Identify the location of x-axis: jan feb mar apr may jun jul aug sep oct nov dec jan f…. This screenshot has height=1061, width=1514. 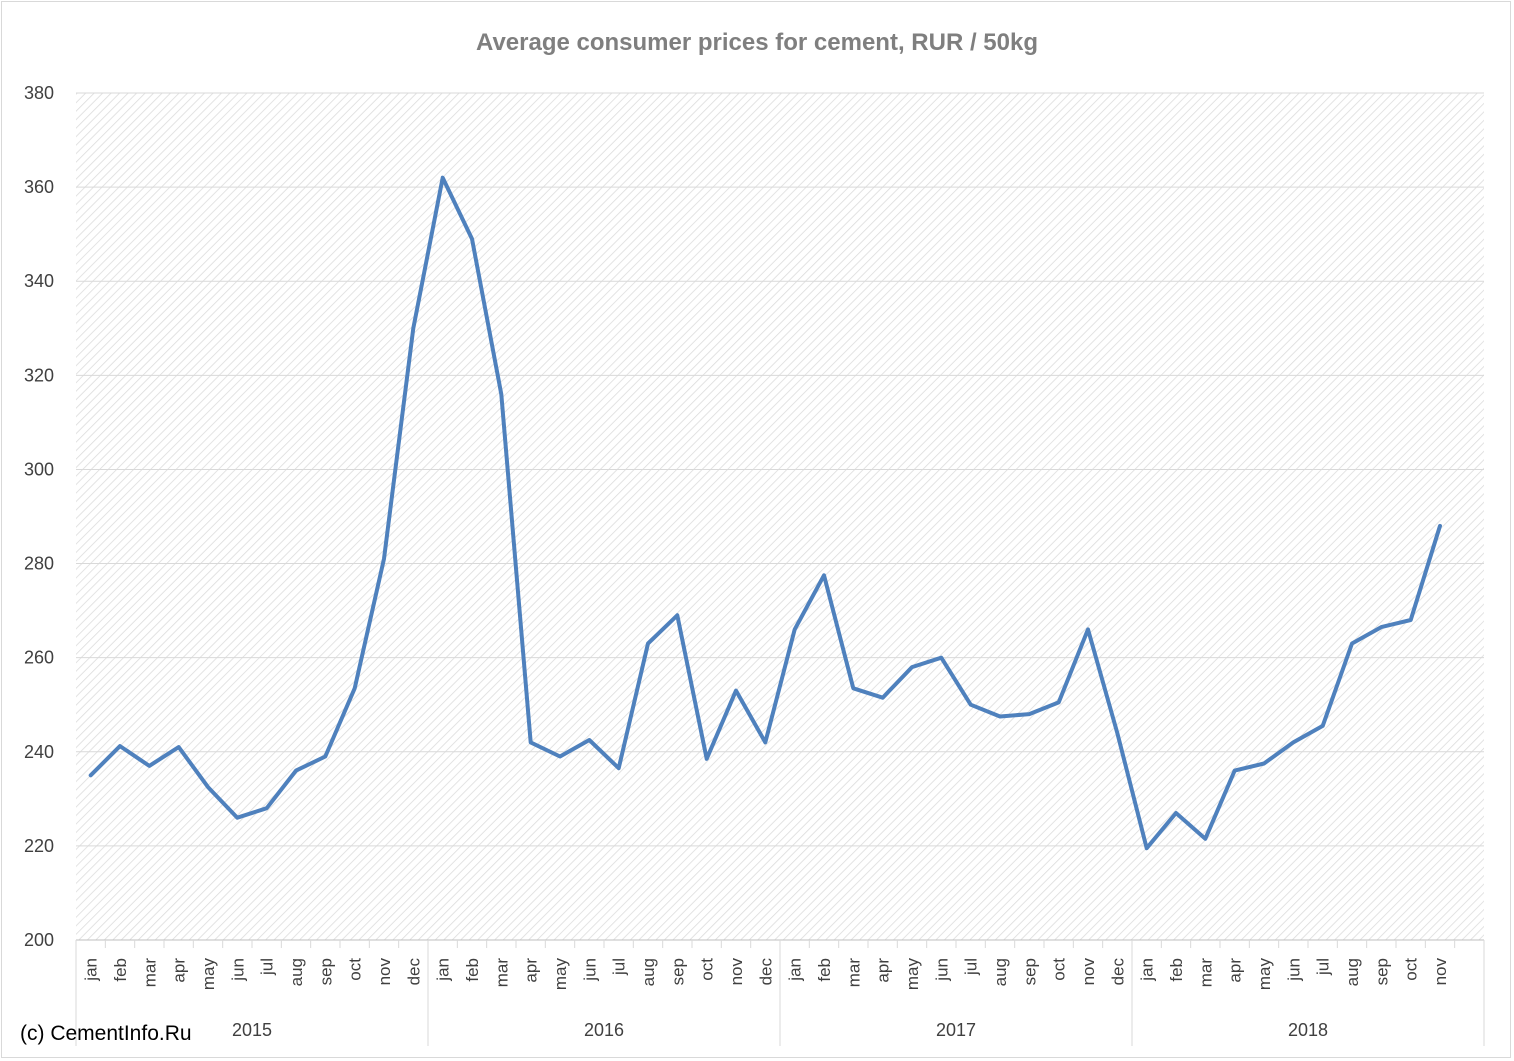
(780, 992).